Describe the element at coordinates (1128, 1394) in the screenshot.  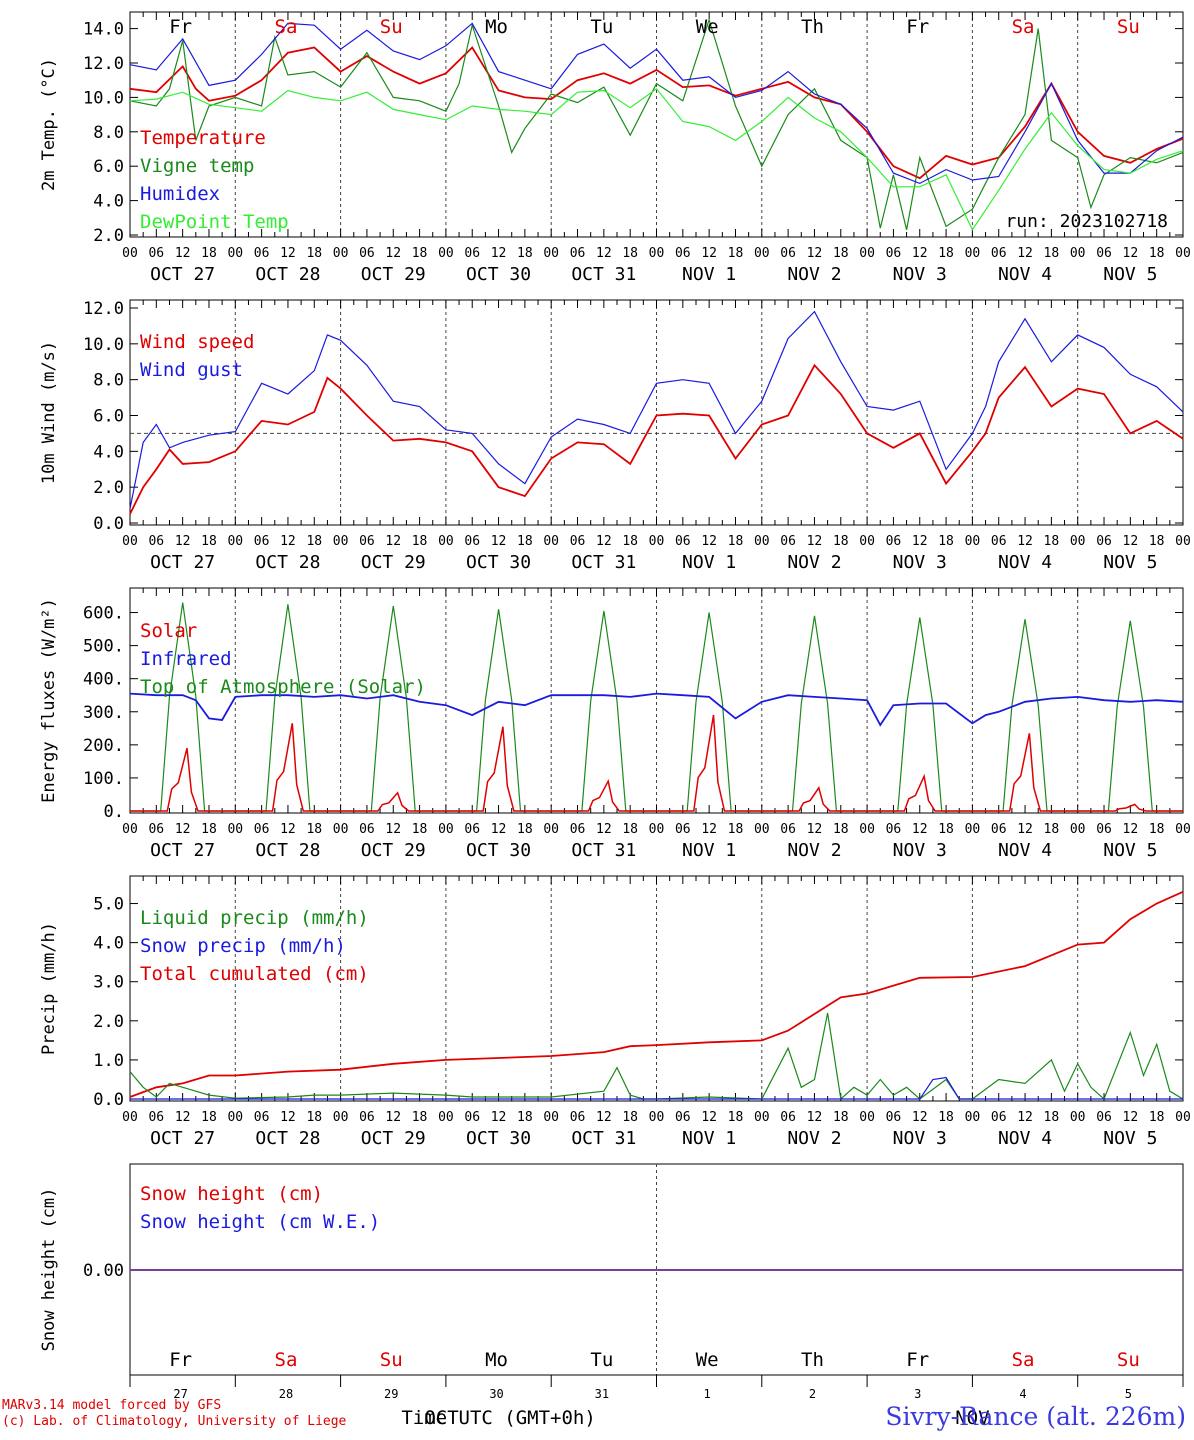
I see `day-number-label: 5` at that location.